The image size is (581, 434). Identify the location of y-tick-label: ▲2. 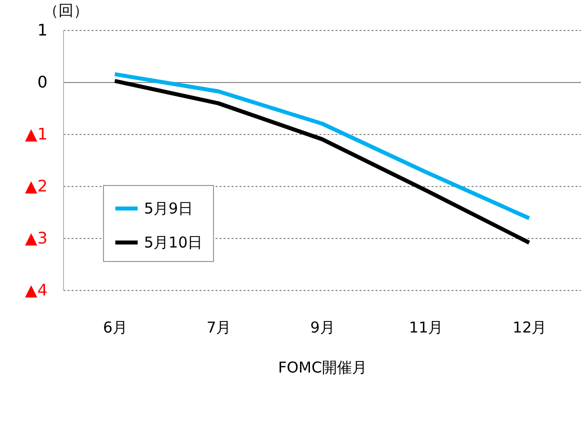
(36, 186).